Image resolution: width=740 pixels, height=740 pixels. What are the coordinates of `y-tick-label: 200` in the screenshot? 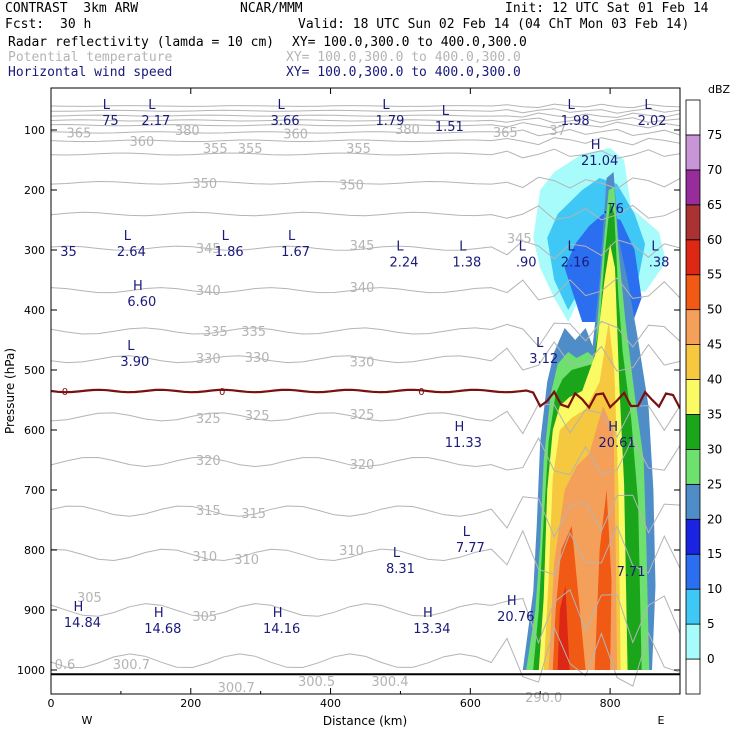 It's located at (34, 190).